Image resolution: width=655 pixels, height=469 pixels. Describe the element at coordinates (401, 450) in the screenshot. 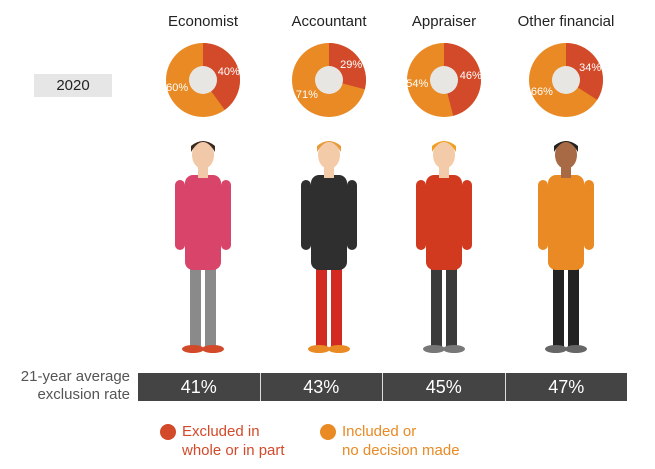

I see `legend-included-line2: no decision made` at that location.